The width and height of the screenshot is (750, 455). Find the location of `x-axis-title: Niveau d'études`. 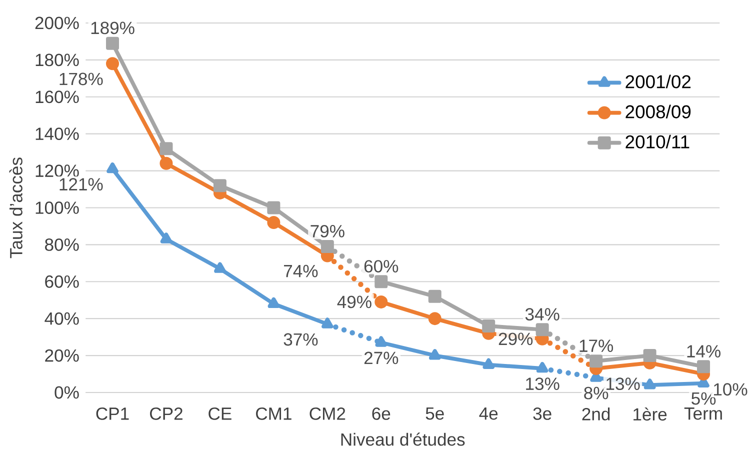

x-axis-title: Niveau d'études is located at coordinates (403, 439).